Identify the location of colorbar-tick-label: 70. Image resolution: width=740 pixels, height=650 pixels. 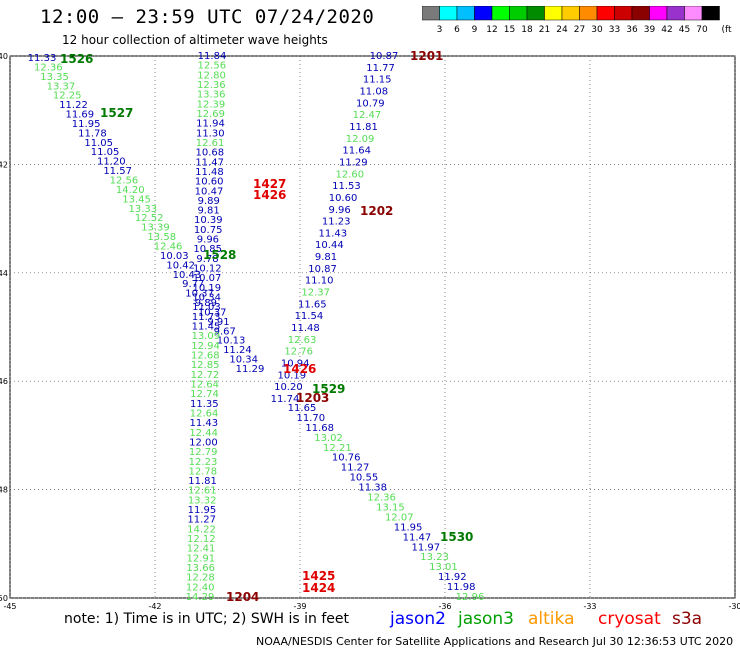
(702, 30).